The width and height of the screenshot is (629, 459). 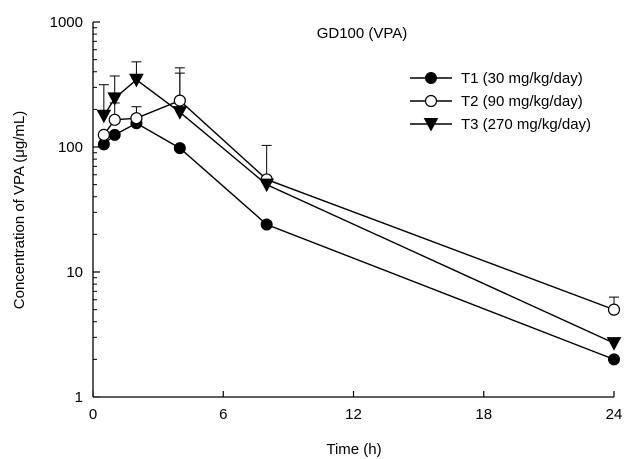 I want to click on y-tick-label: 1, so click(x=79, y=397).